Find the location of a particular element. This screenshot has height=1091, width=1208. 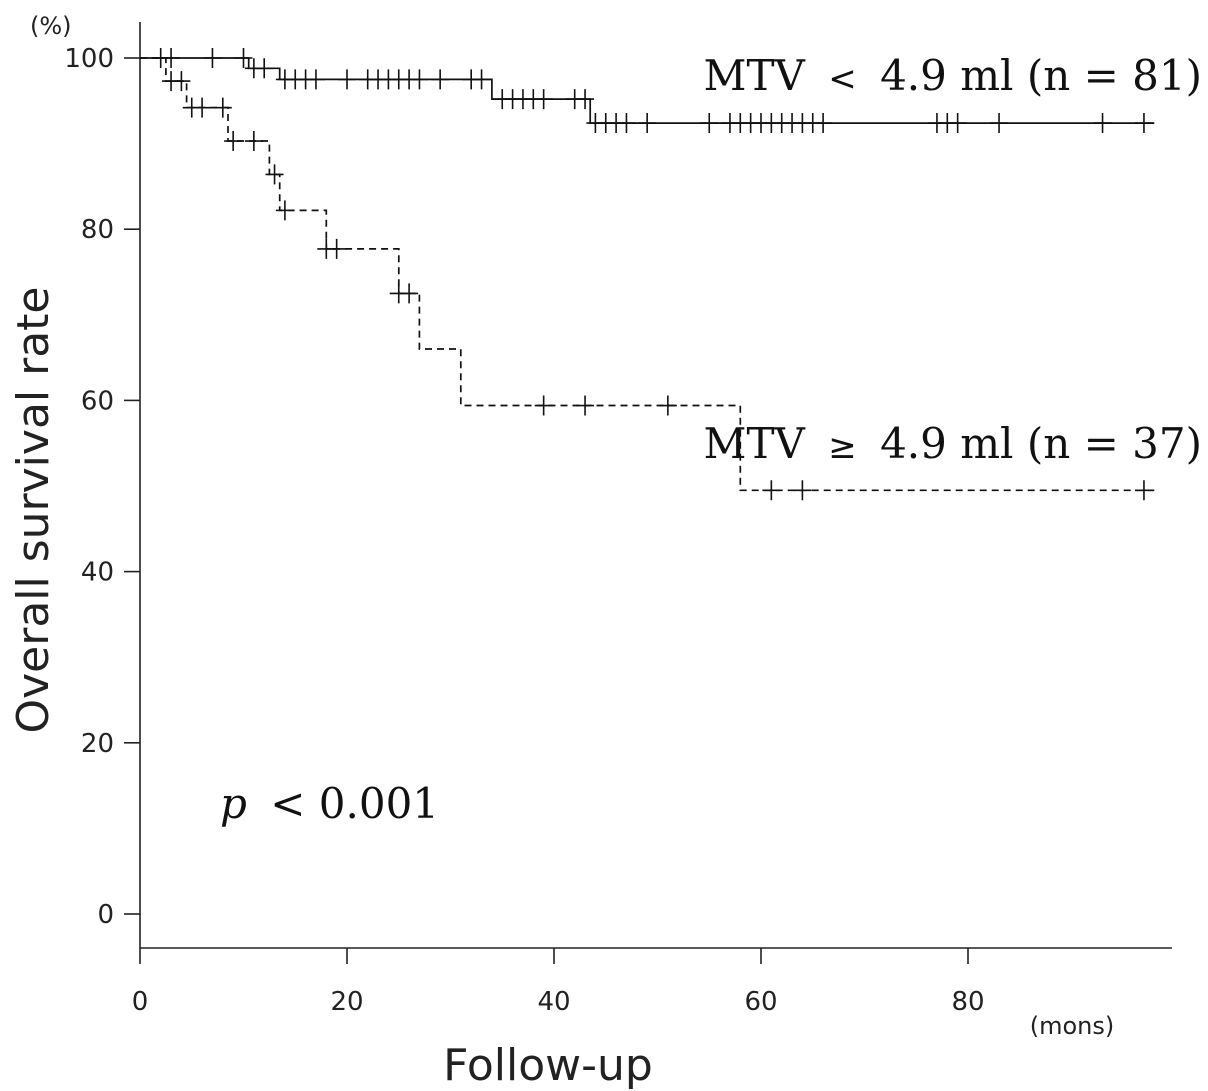

y-tick-label: 20 is located at coordinates (97, 744).